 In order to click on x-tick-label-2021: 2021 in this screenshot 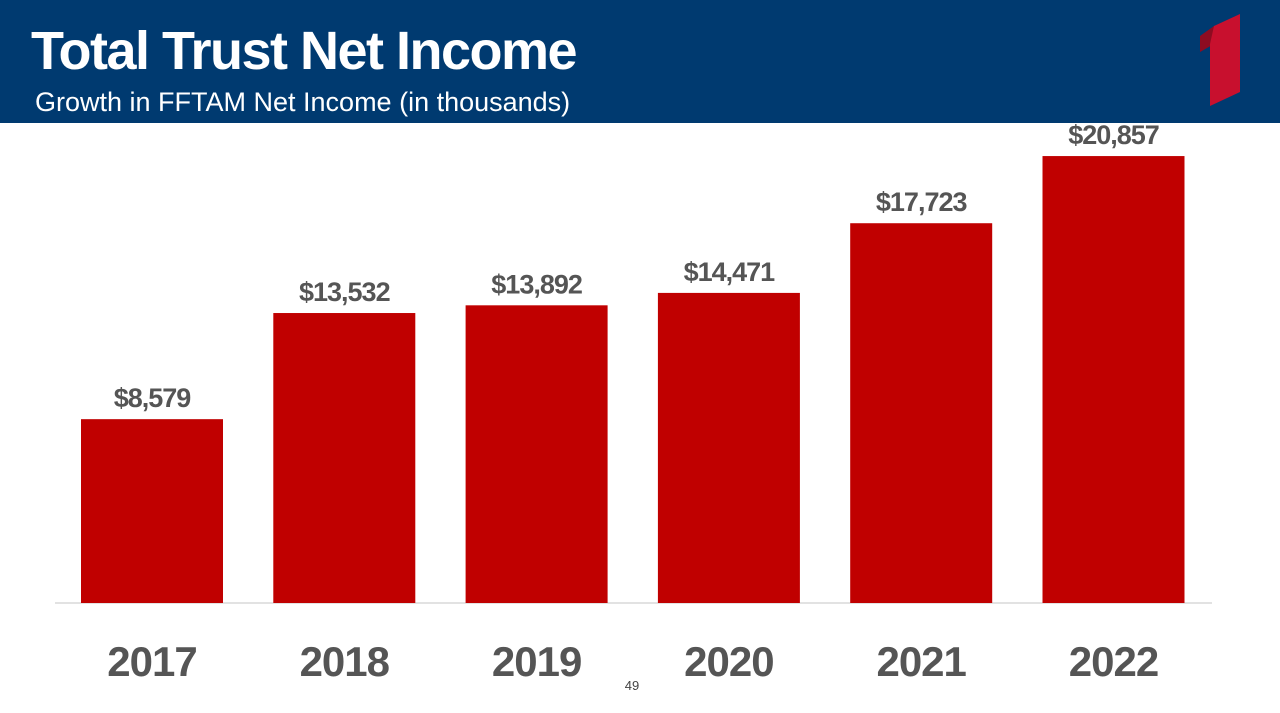, I will do `click(921, 660)`.